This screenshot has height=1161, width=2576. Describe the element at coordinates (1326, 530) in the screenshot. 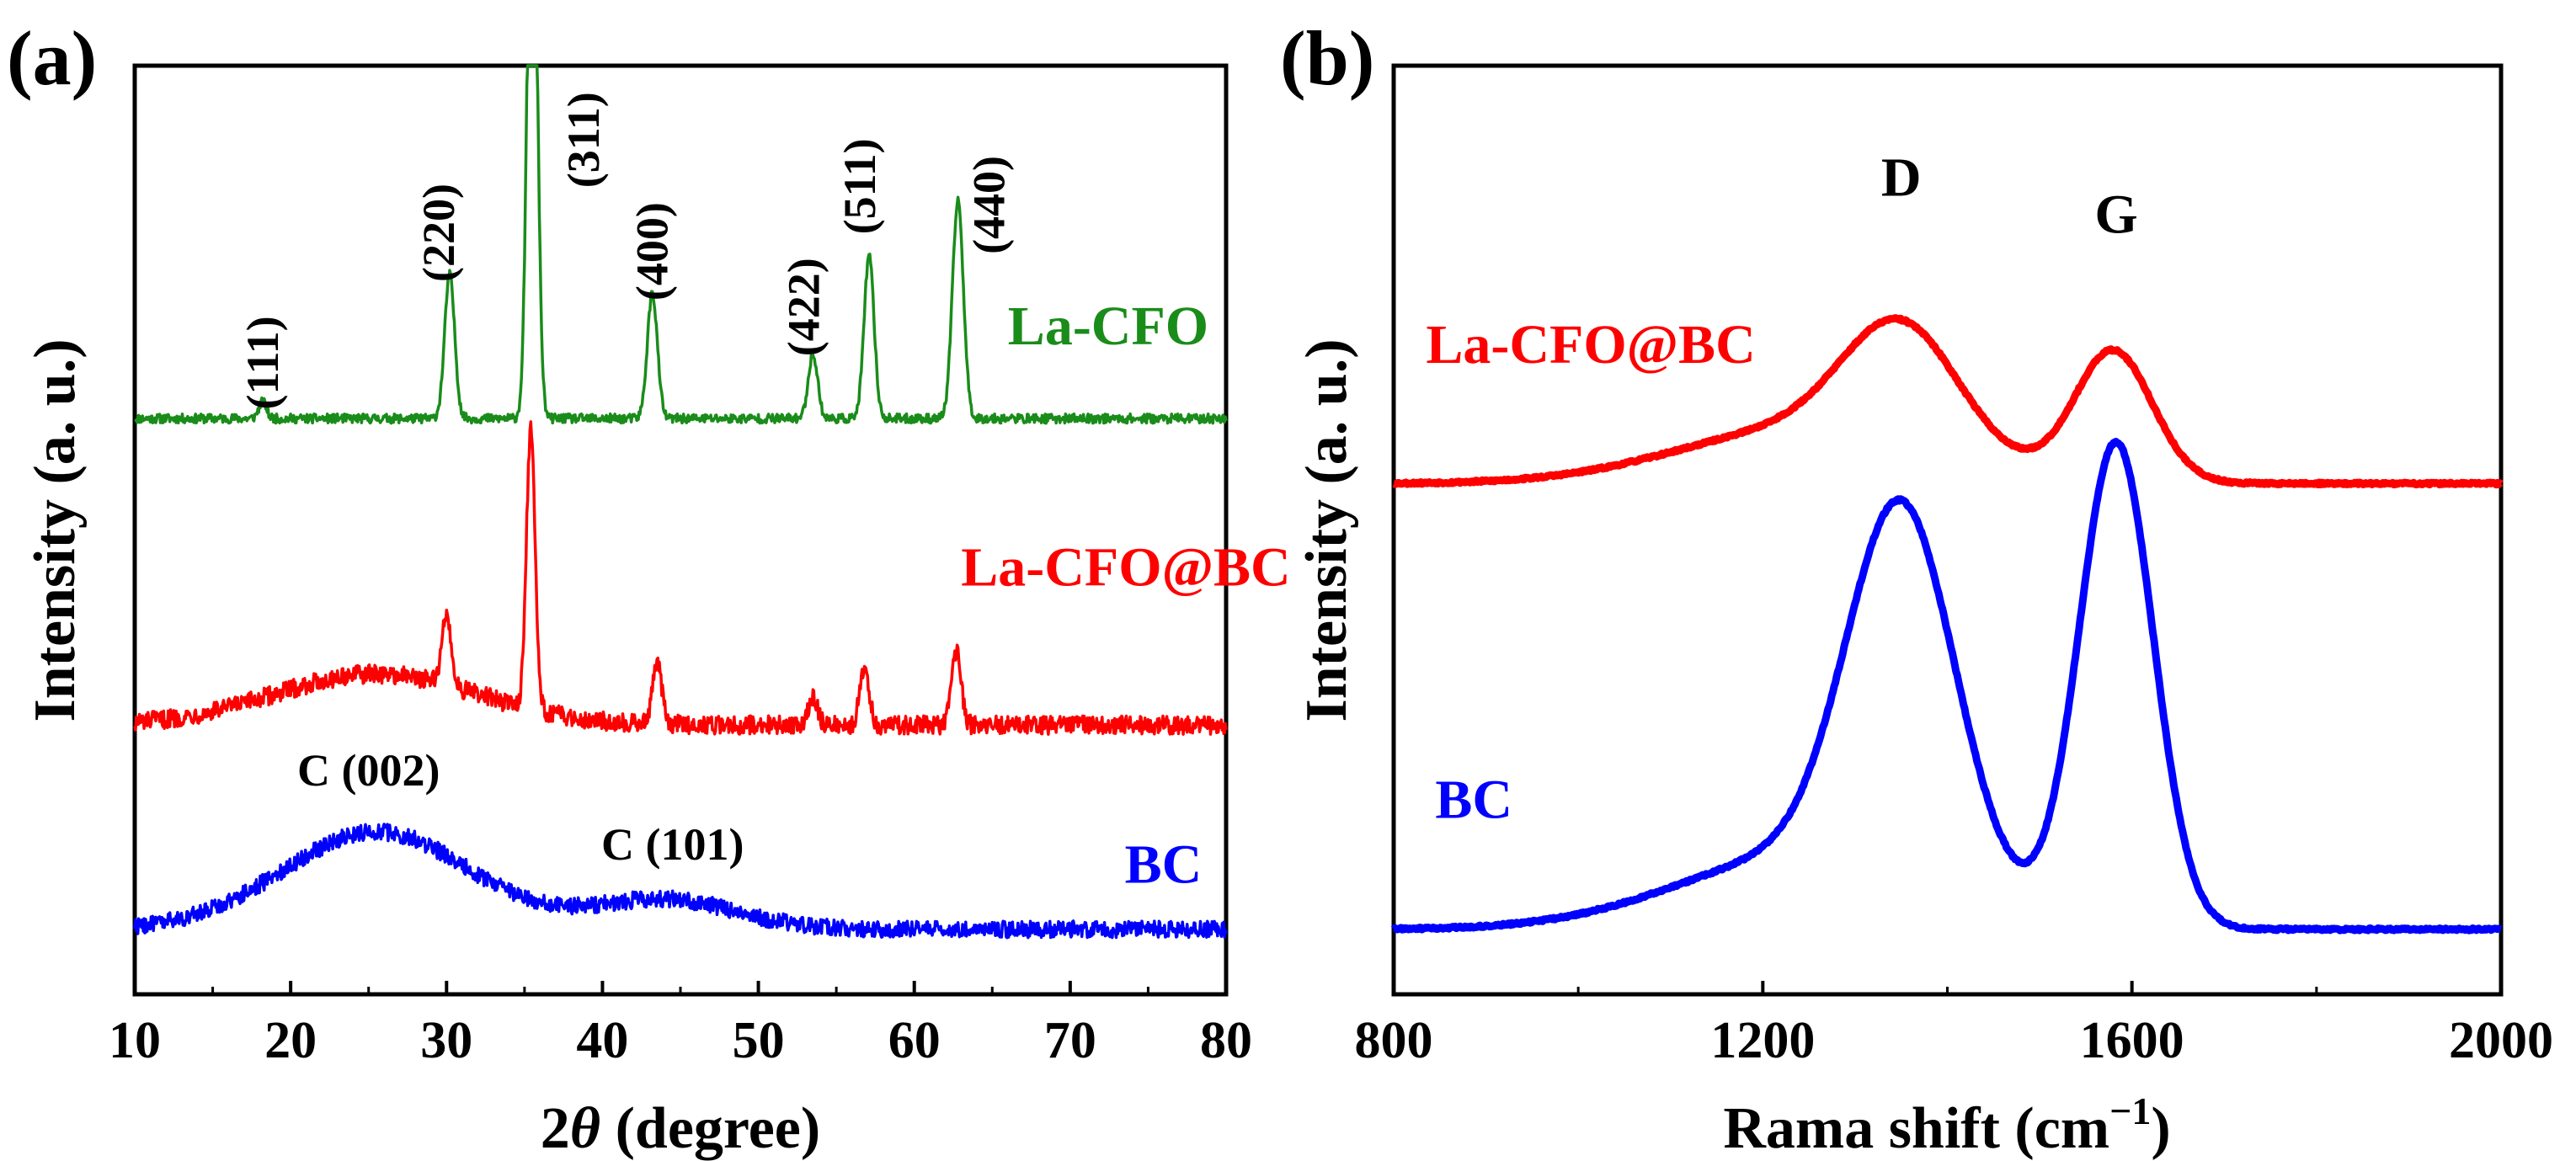

I see `panel-b-y-axis-label: Intensity (a. u.)` at that location.